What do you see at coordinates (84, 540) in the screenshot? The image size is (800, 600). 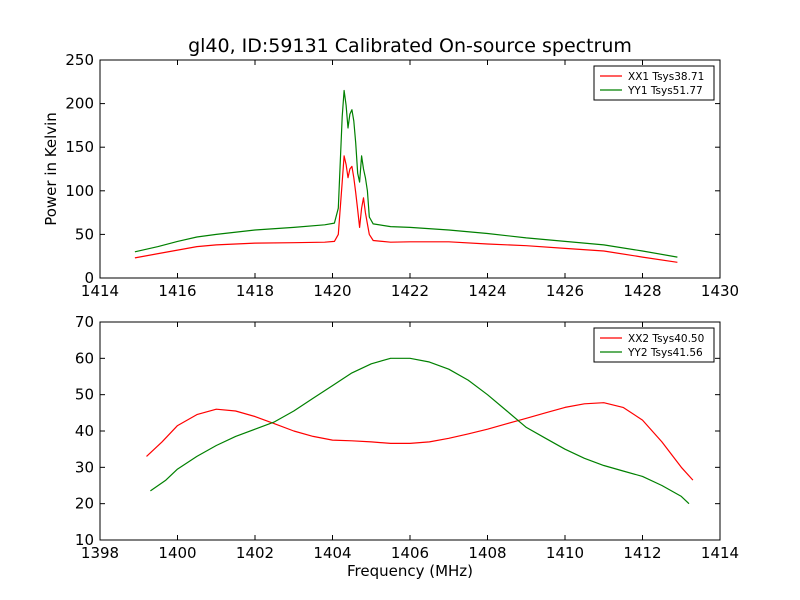 I see `y-tick-label: 10` at bounding box center [84, 540].